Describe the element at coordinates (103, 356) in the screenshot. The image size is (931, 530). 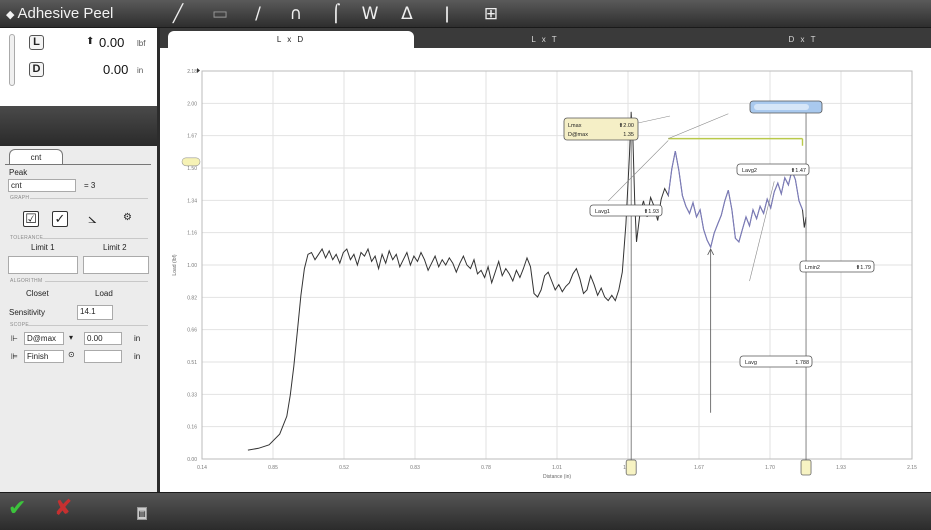
I see `scope-end-value` at that location.